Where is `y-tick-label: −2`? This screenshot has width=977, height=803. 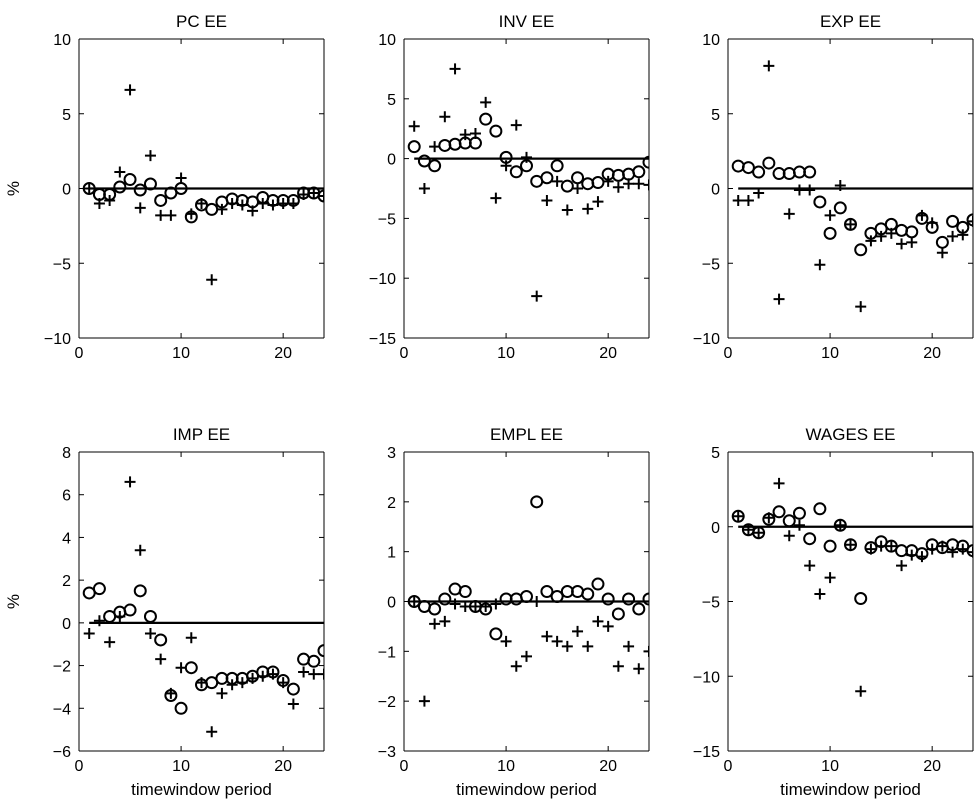
y-tick-label: −2 is located at coordinates (62, 667).